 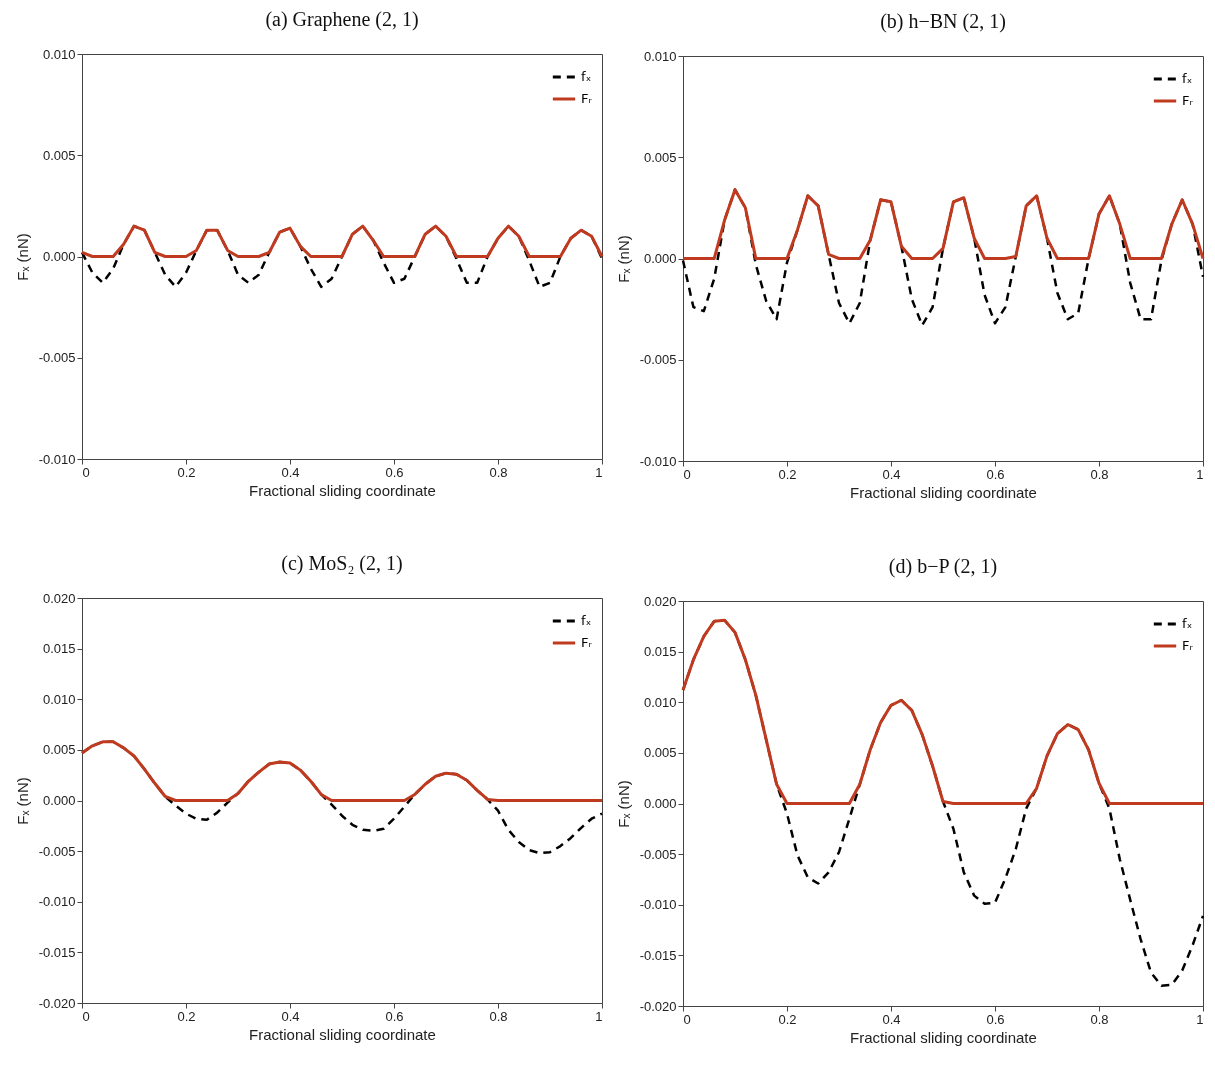 What do you see at coordinates (943, 21) in the screenshot?
I see `chart-title: (b) h−BN (2, 1)` at bounding box center [943, 21].